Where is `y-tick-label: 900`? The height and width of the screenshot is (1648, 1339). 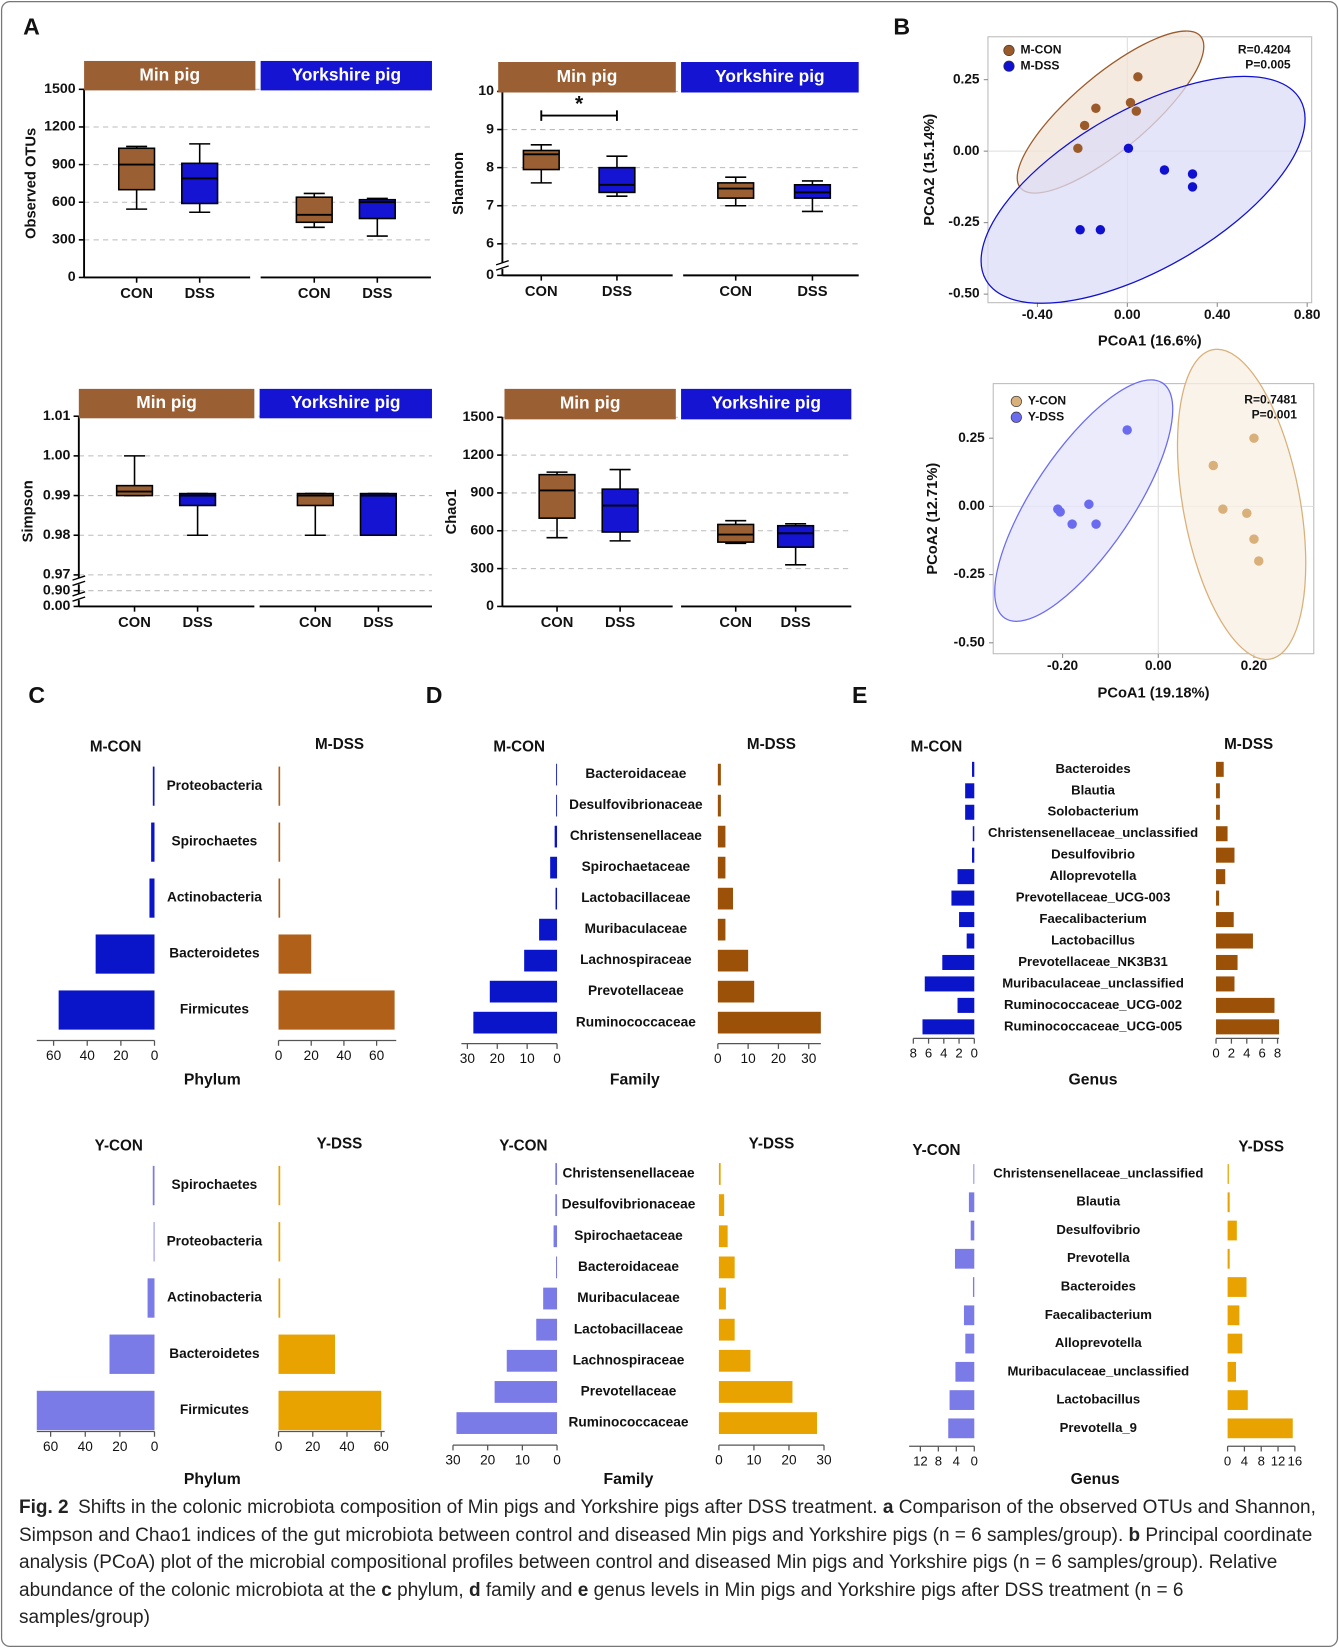 y-tick-label: 900 is located at coordinates (482, 493).